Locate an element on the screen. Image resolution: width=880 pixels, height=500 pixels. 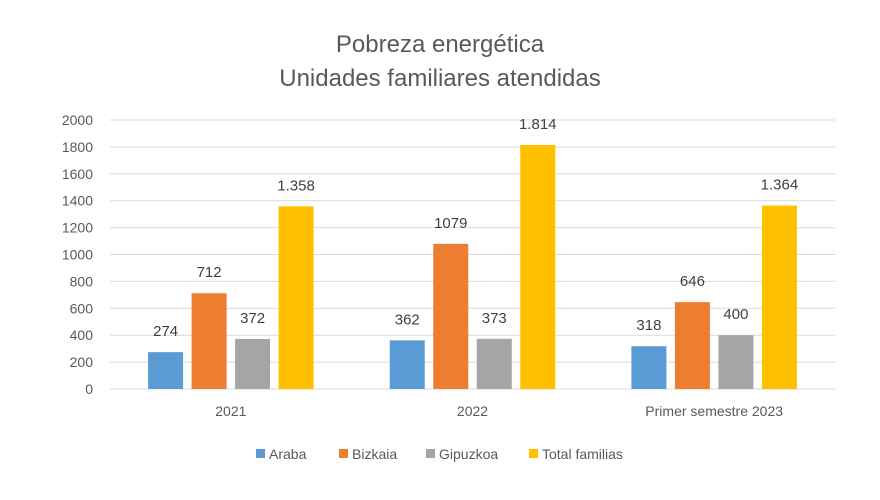
data-label: 274 is located at coordinates (165, 331).